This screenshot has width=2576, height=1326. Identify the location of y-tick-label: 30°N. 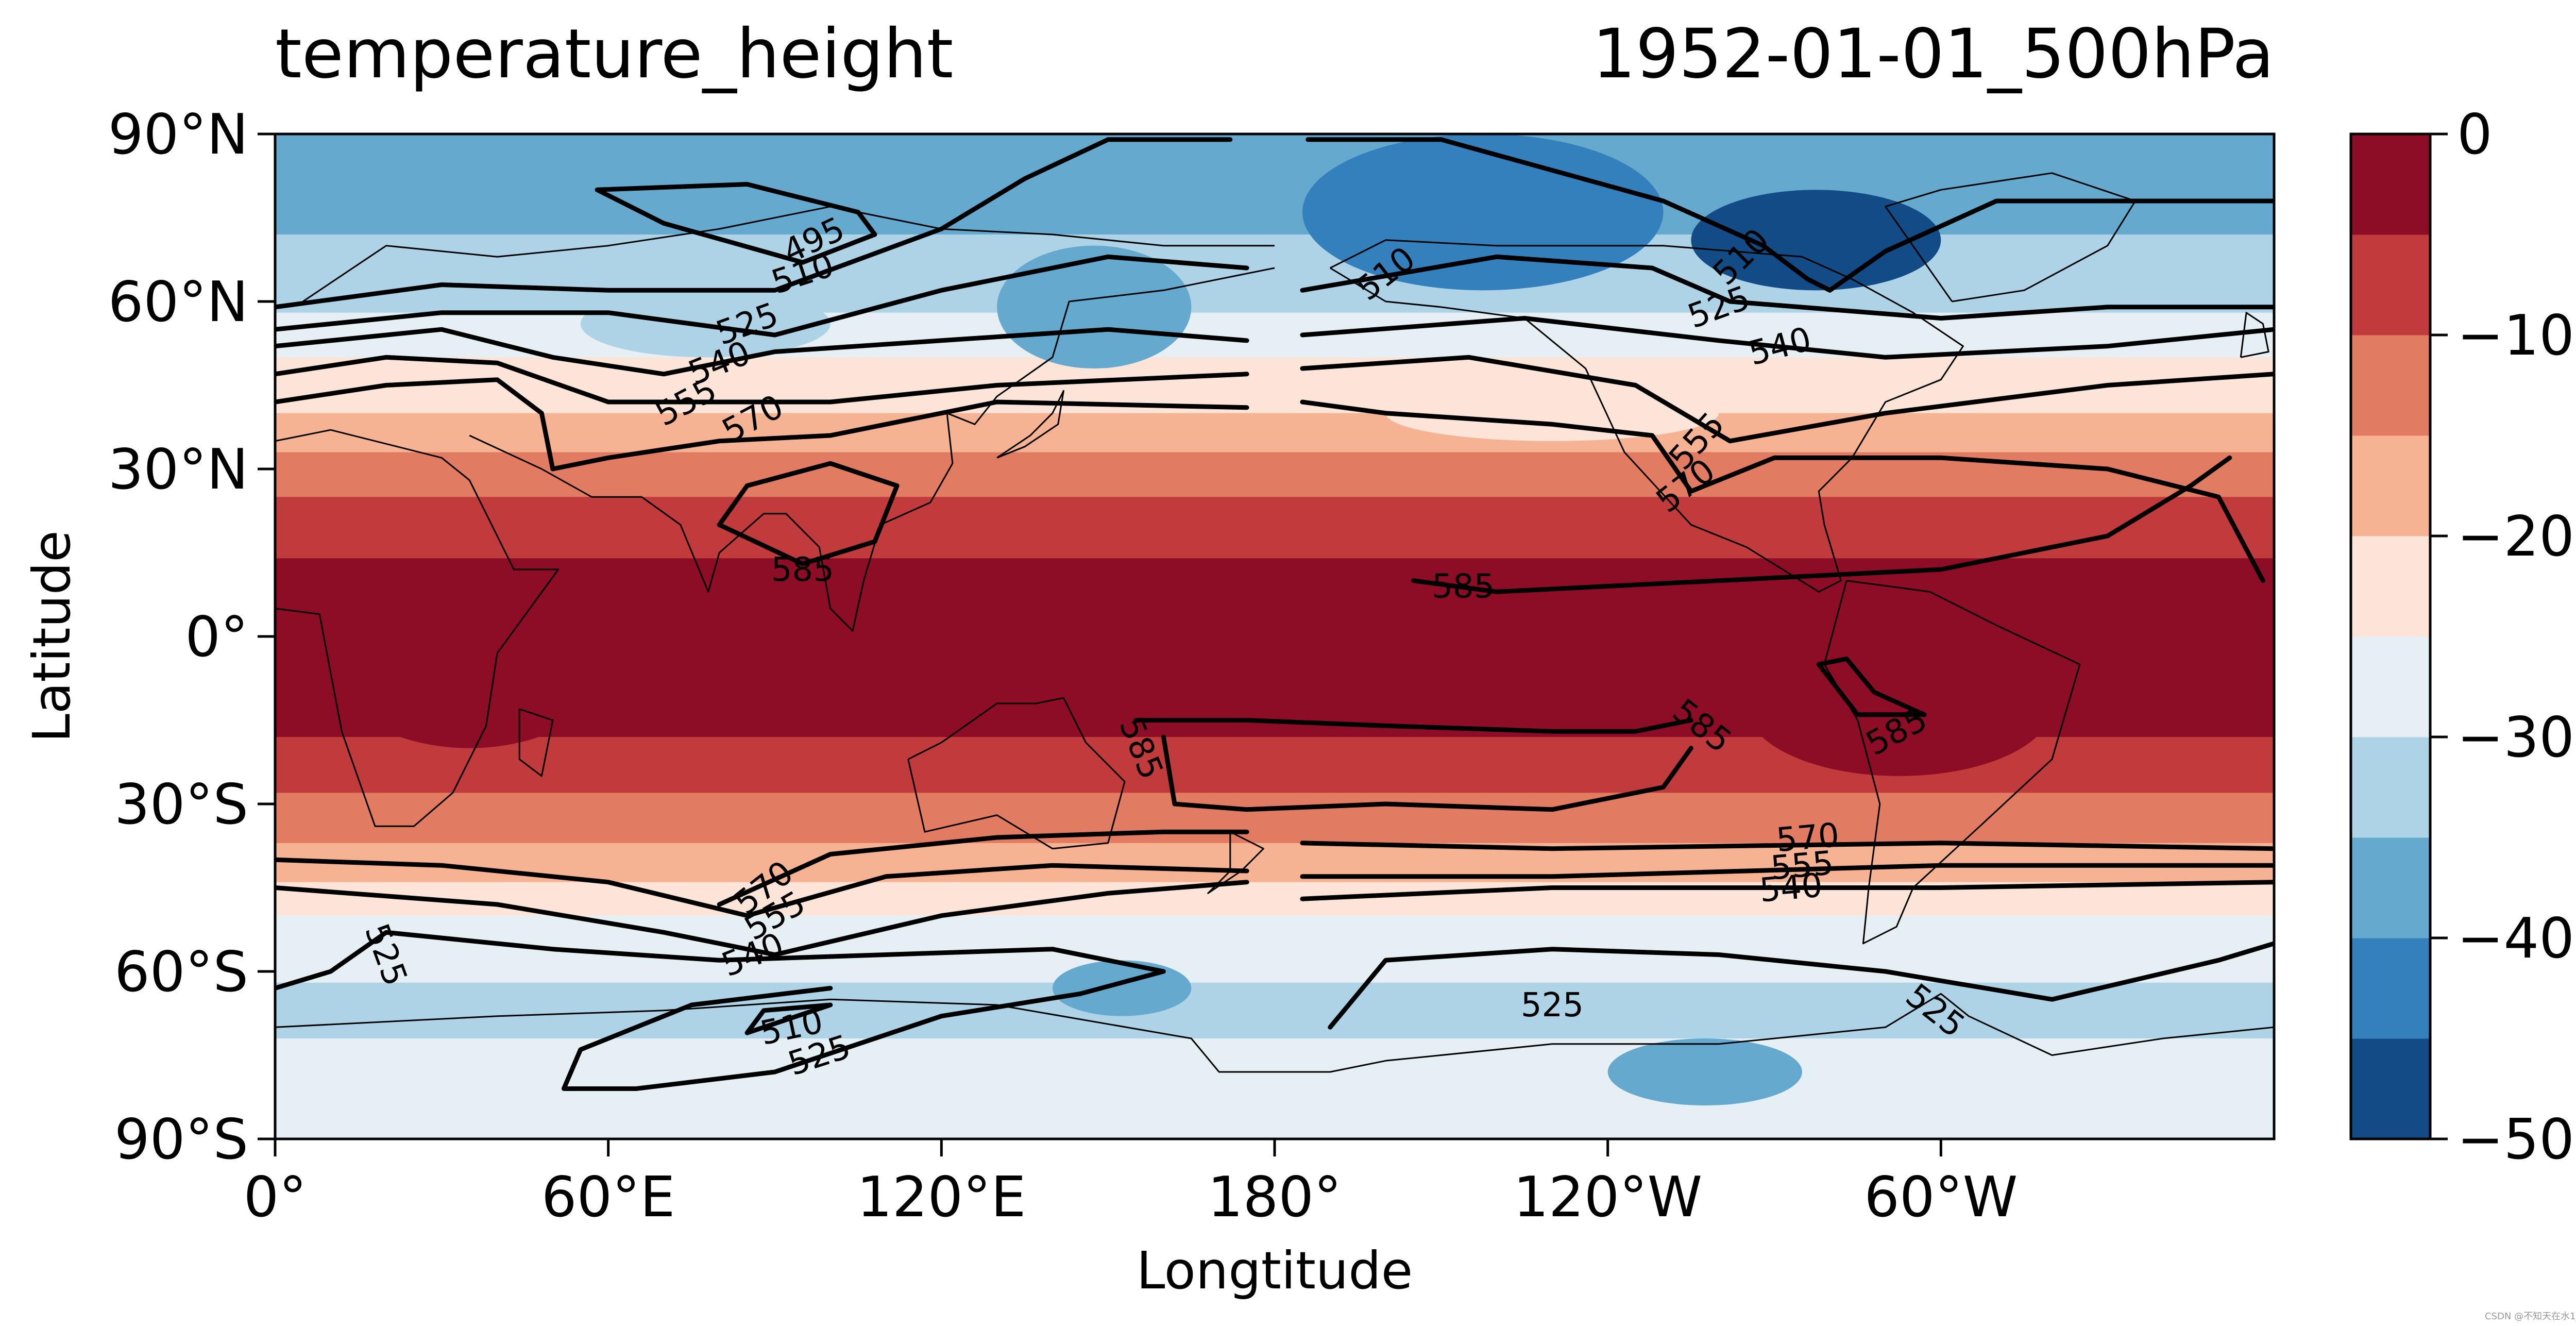
(178, 470).